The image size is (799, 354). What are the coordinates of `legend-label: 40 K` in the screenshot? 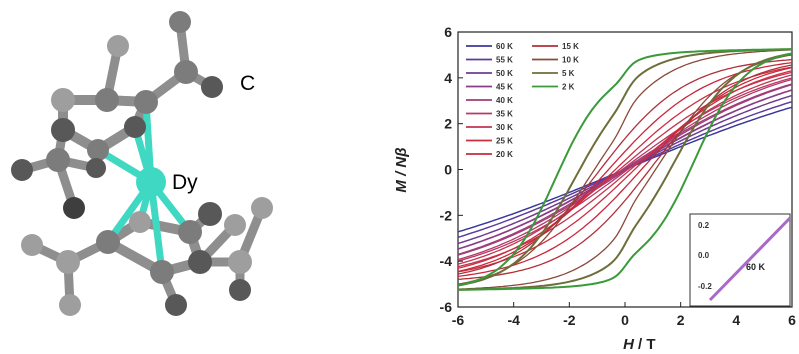 It's located at (504, 100).